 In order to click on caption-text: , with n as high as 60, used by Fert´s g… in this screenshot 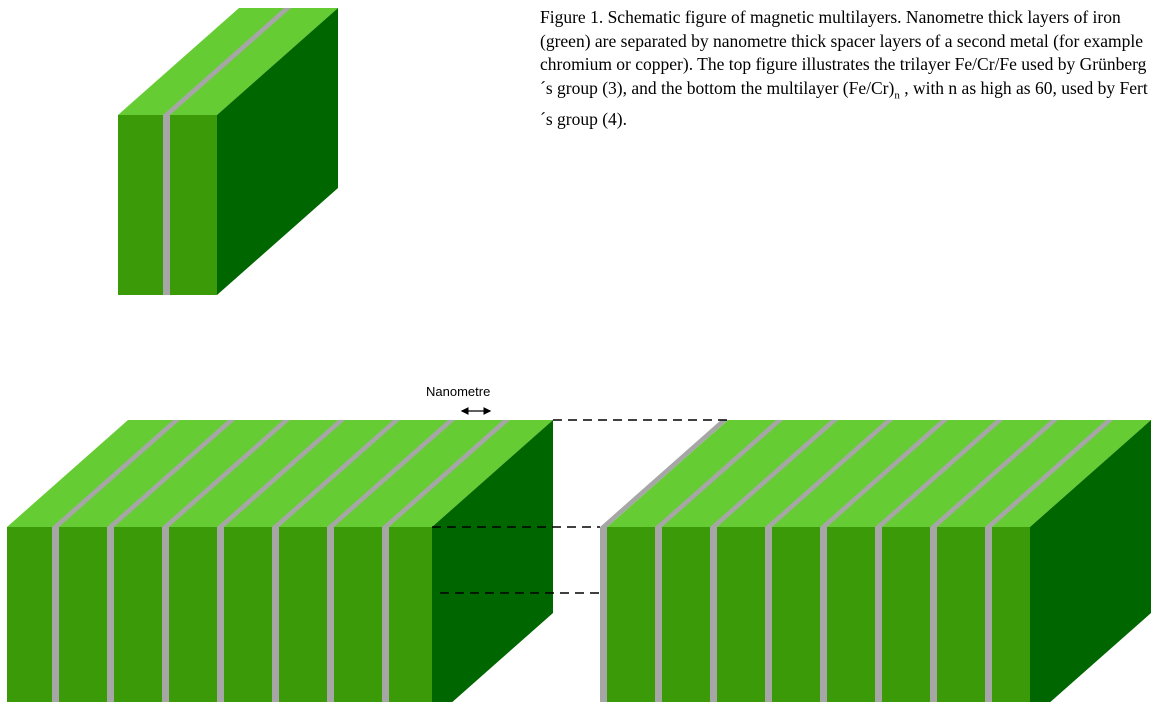, I will do `click(844, 103)`.